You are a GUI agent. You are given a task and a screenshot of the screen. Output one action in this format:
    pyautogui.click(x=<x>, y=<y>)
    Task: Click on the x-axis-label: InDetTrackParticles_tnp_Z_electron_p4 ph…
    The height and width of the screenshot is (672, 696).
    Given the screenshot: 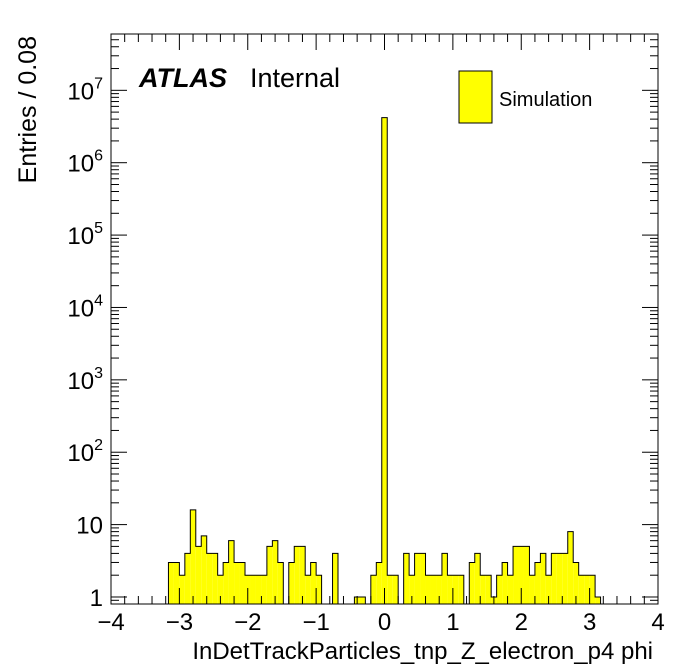 What is the action you would take?
    pyautogui.click(x=422, y=651)
    